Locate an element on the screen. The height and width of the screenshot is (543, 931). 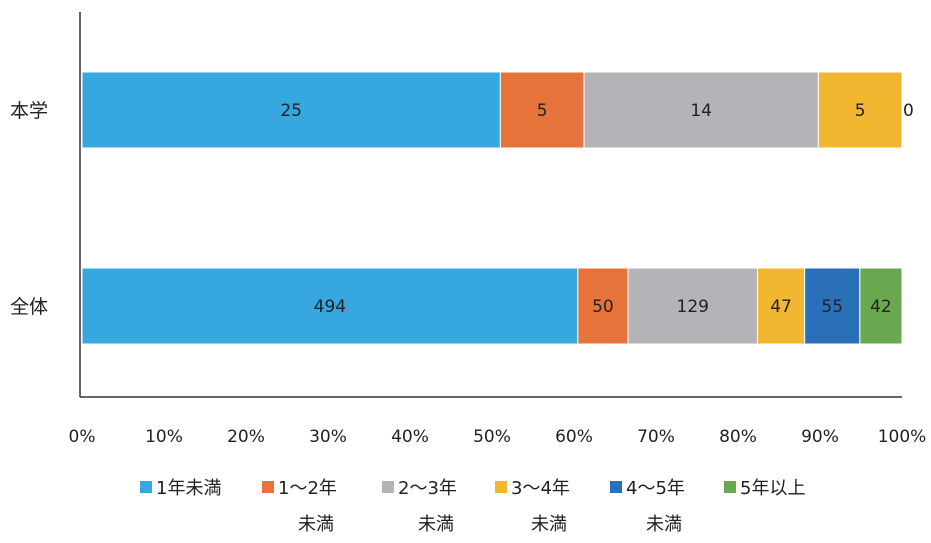
x-tick-label: 0% is located at coordinates (82, 437).